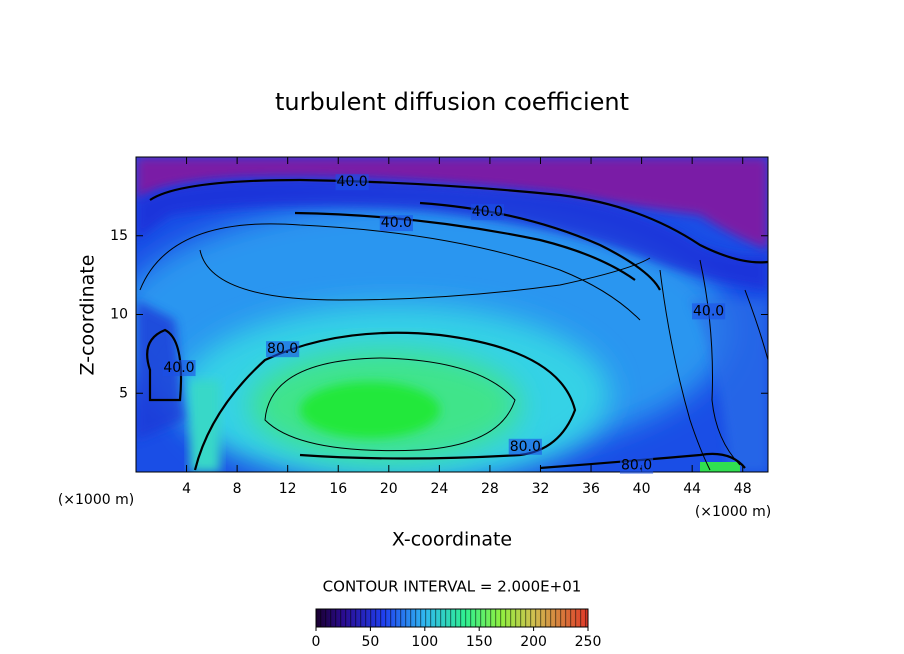  Describe the element at coordinates (588, 642) in the screenshot. I see `colorbar-tick-label: 250` at that location.